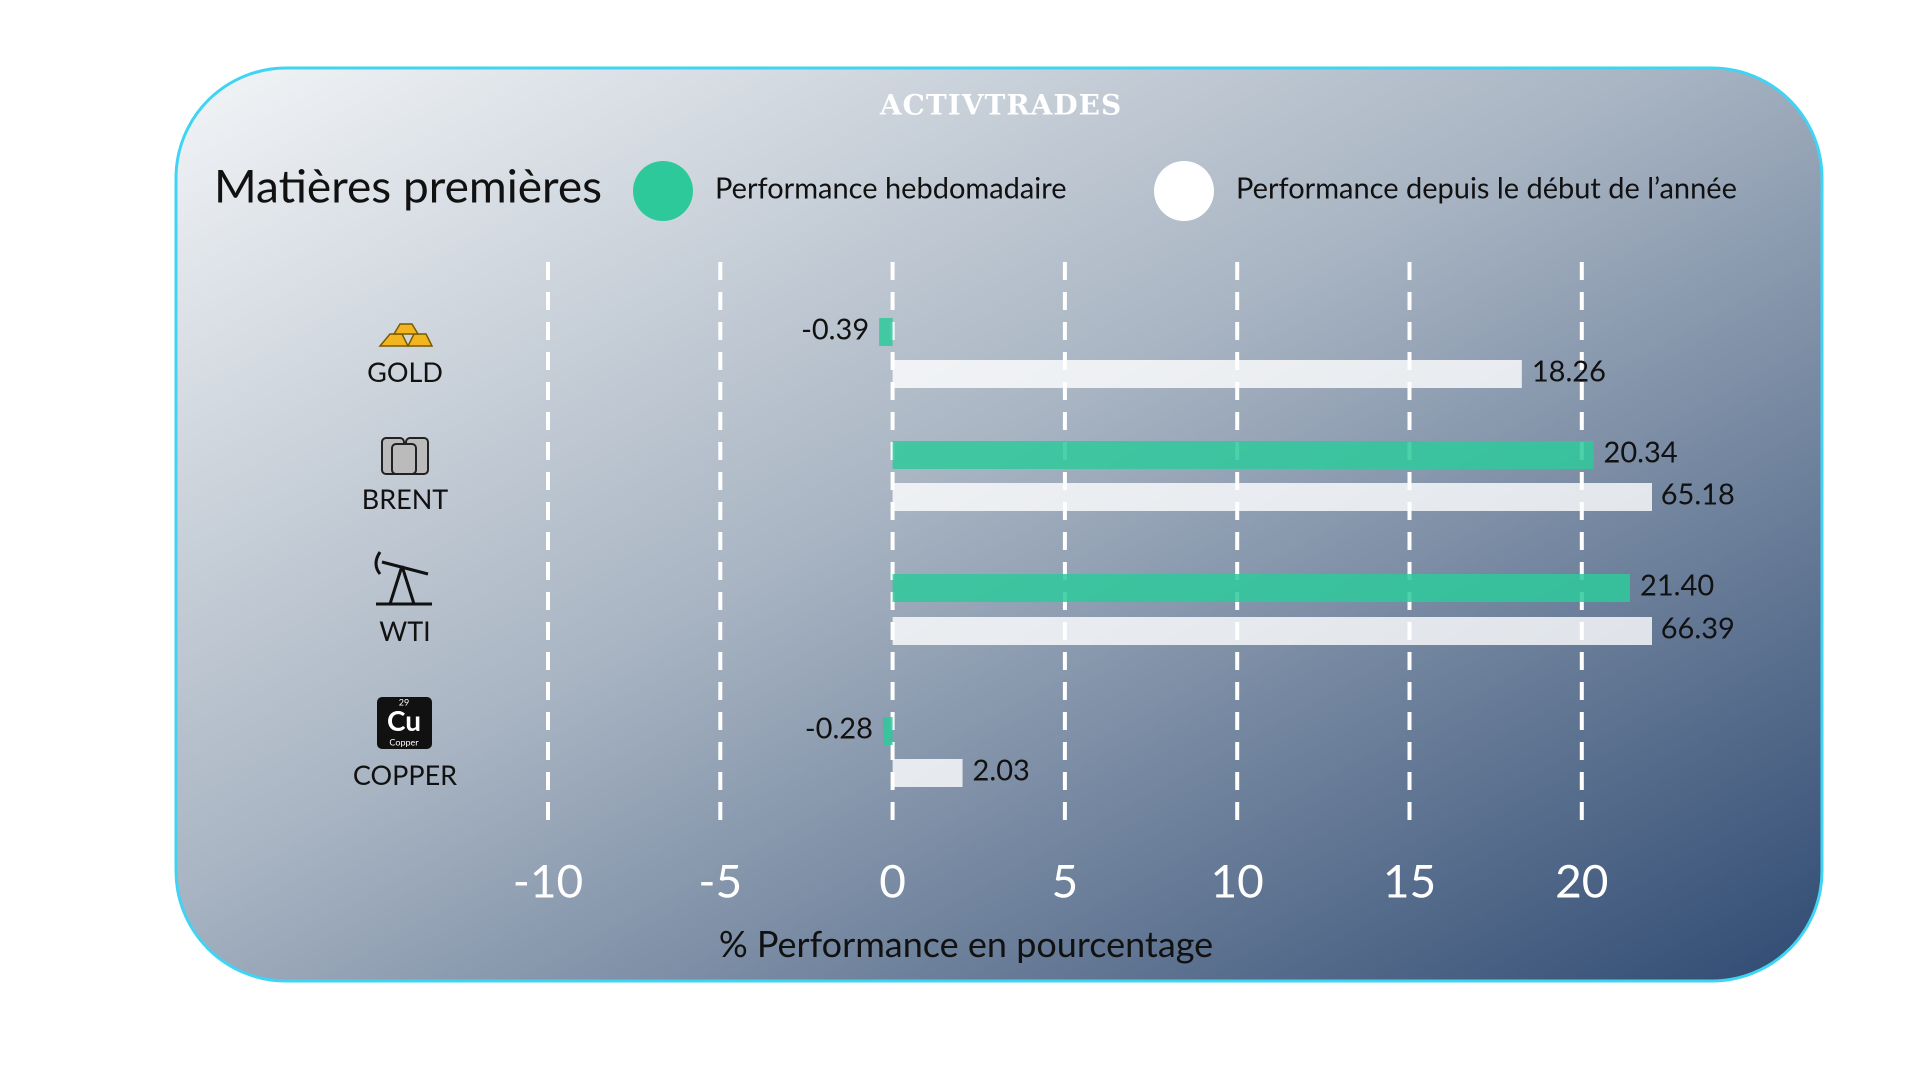 The width and height of the screenshot is (1920, 1080). What do you see at coordinates (405, 774) in the screenshot?
I see `category-label: COPPER` at bounding box center [405, 774].